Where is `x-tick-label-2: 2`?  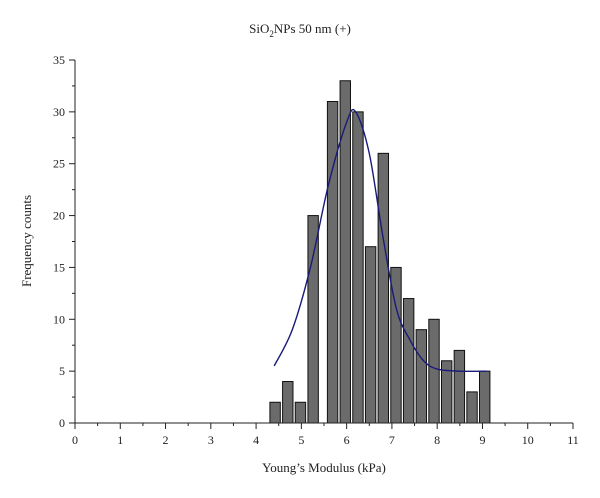
x-tick-label-2: 2 is located at coordinates (166, 440).